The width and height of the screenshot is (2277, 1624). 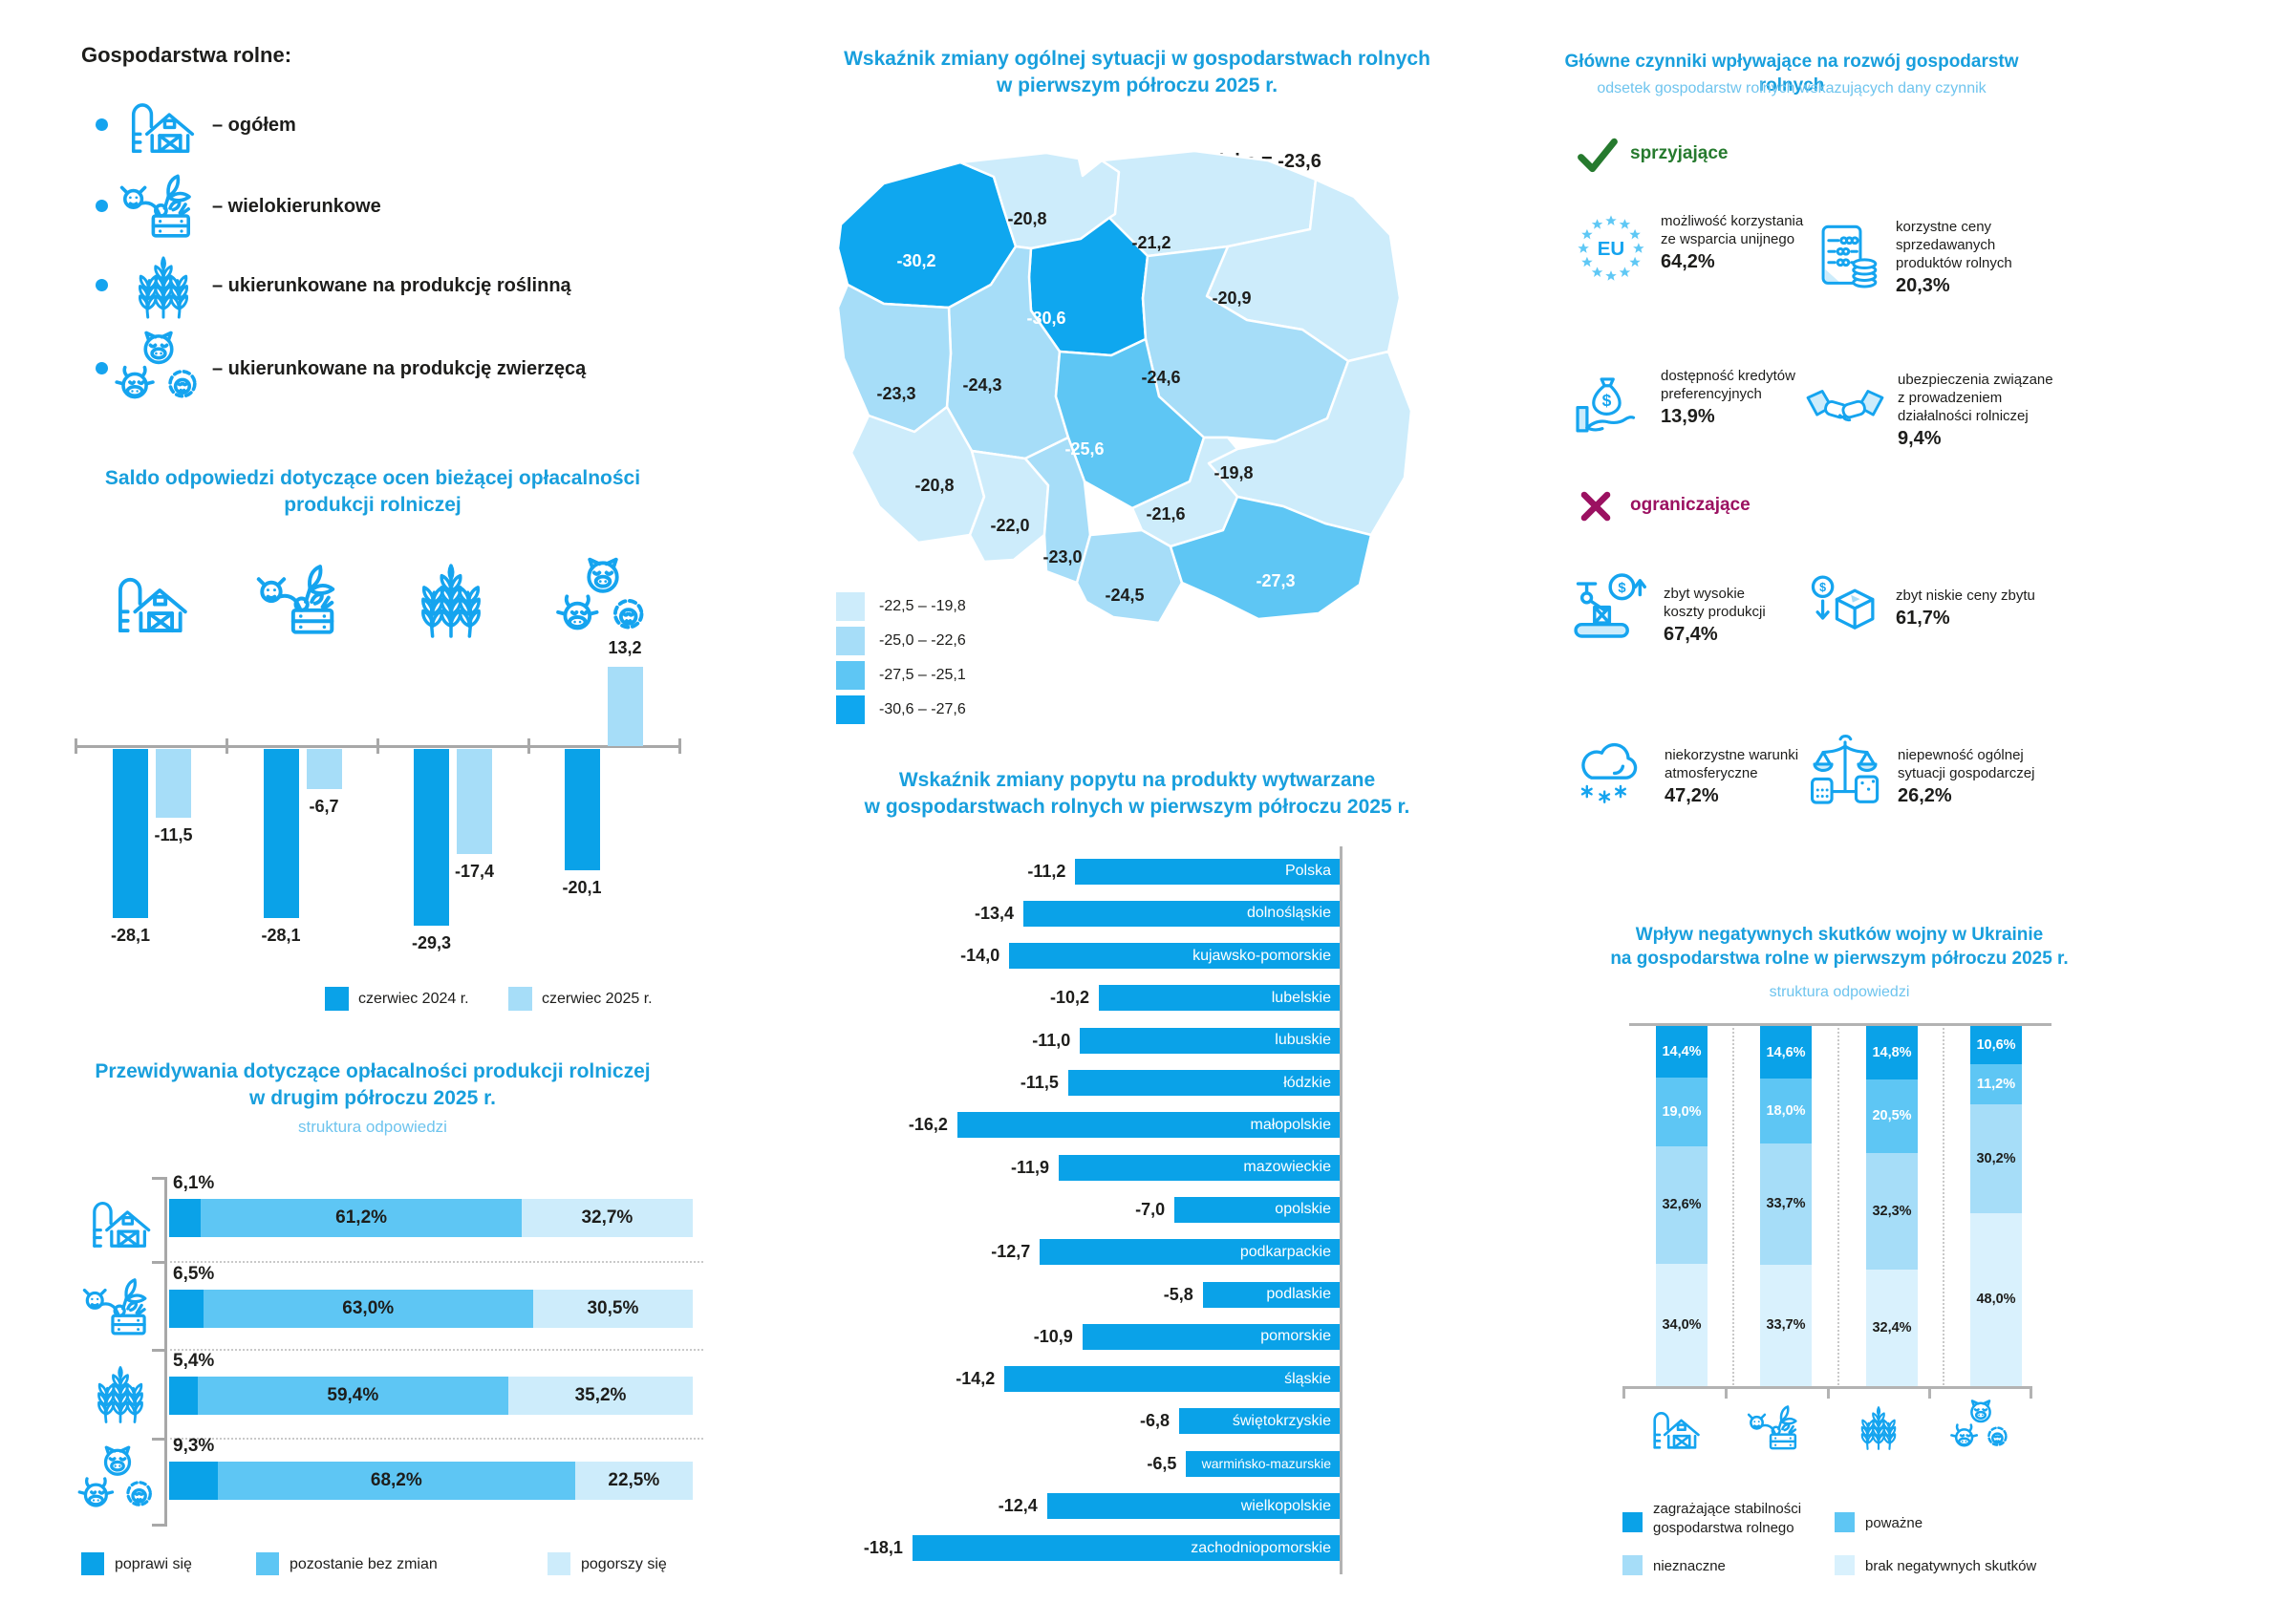 I want to click on demand-bar: podkarpackie, so click(x=1190, y=1252).